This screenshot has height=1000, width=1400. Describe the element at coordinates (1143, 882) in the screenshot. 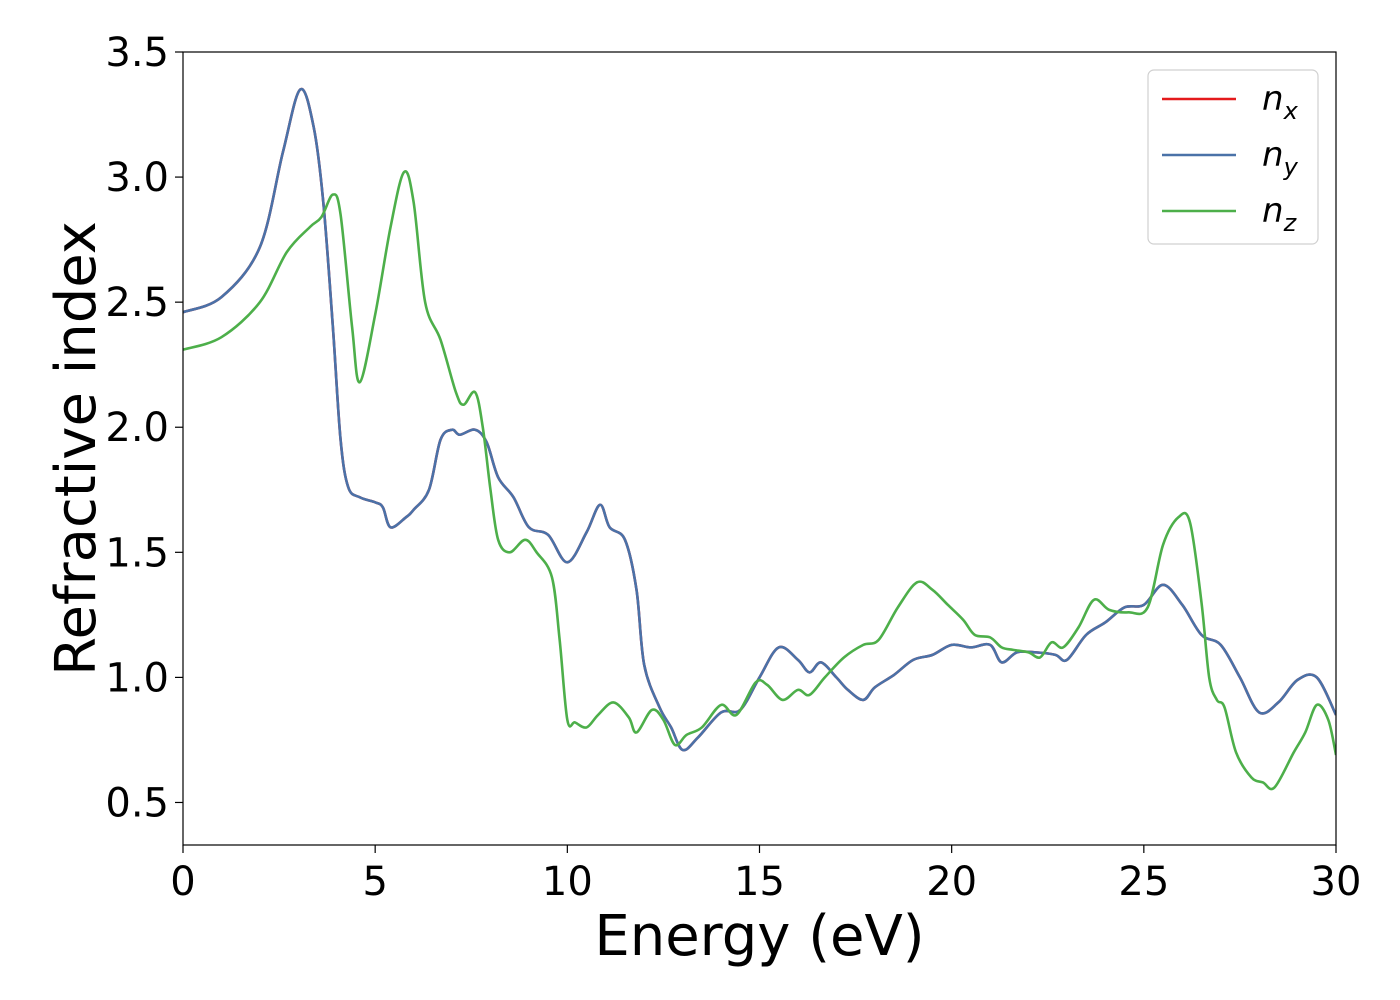

I see `x-tick-label: 25` at that location.